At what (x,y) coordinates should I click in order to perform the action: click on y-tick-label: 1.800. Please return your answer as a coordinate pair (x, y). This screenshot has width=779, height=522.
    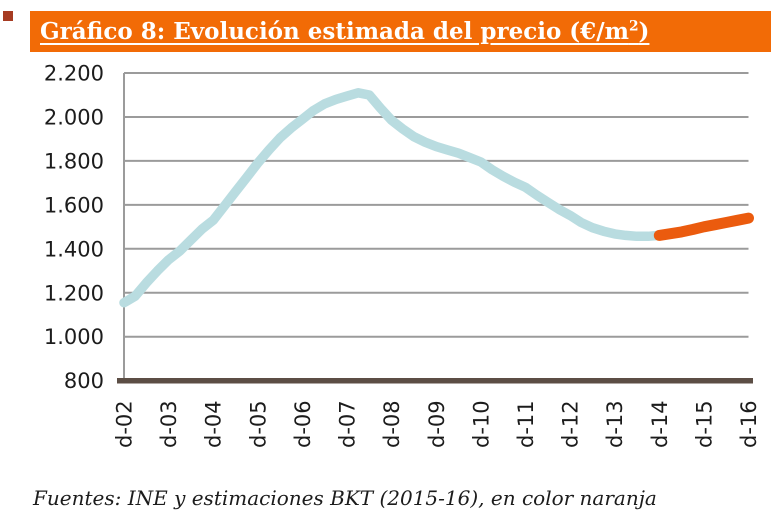
    Looking at the image, I should click on (74, 161).